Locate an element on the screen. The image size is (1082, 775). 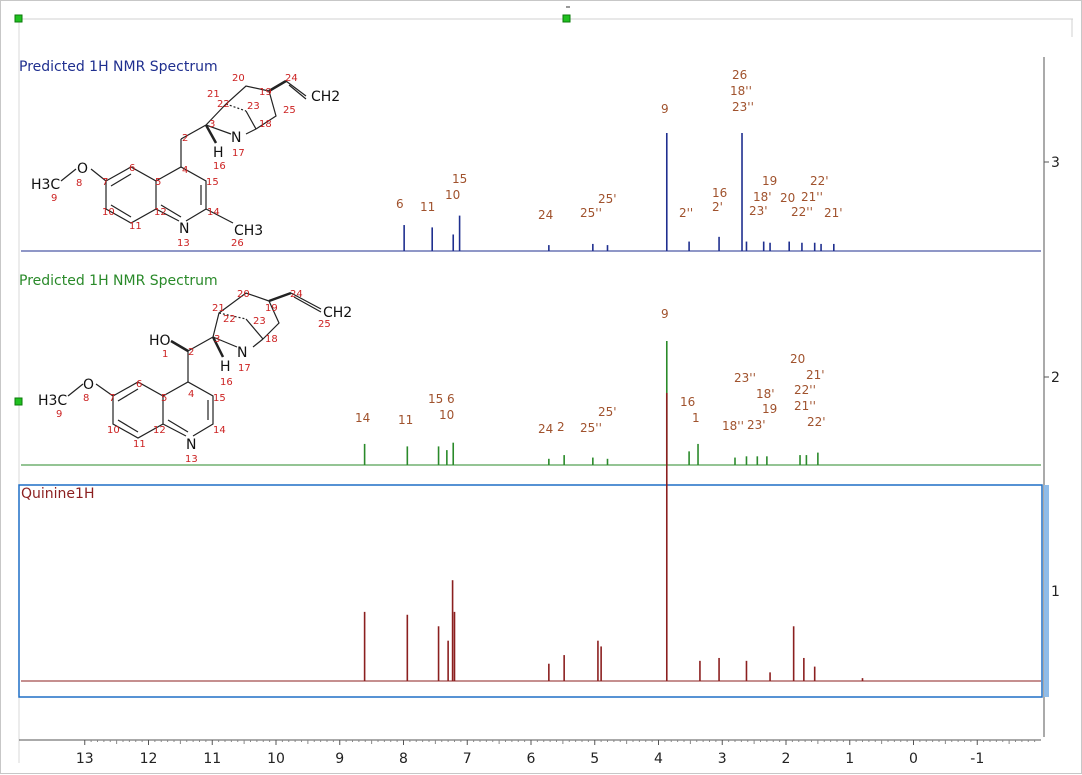
atom-label: 22 is located at coordinates (223, 104).